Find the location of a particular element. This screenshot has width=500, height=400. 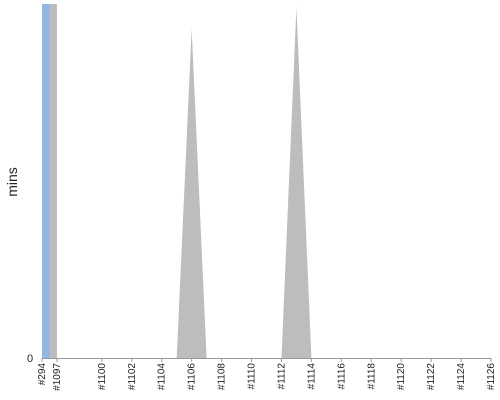

x-tick-label: #1108 is located at coordinates (222, 377).